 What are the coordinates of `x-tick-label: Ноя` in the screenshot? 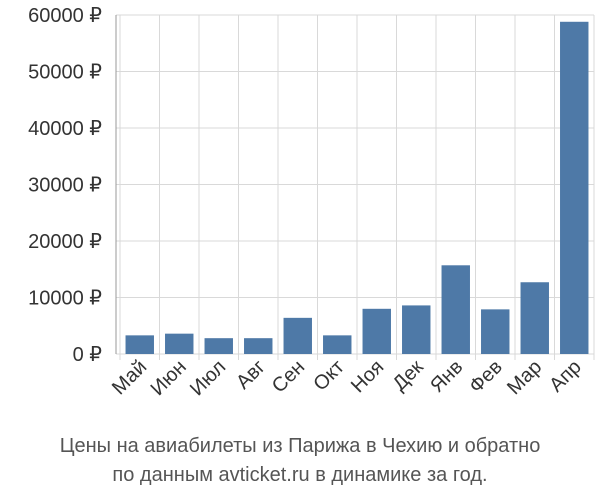 It's located at (367, 376).